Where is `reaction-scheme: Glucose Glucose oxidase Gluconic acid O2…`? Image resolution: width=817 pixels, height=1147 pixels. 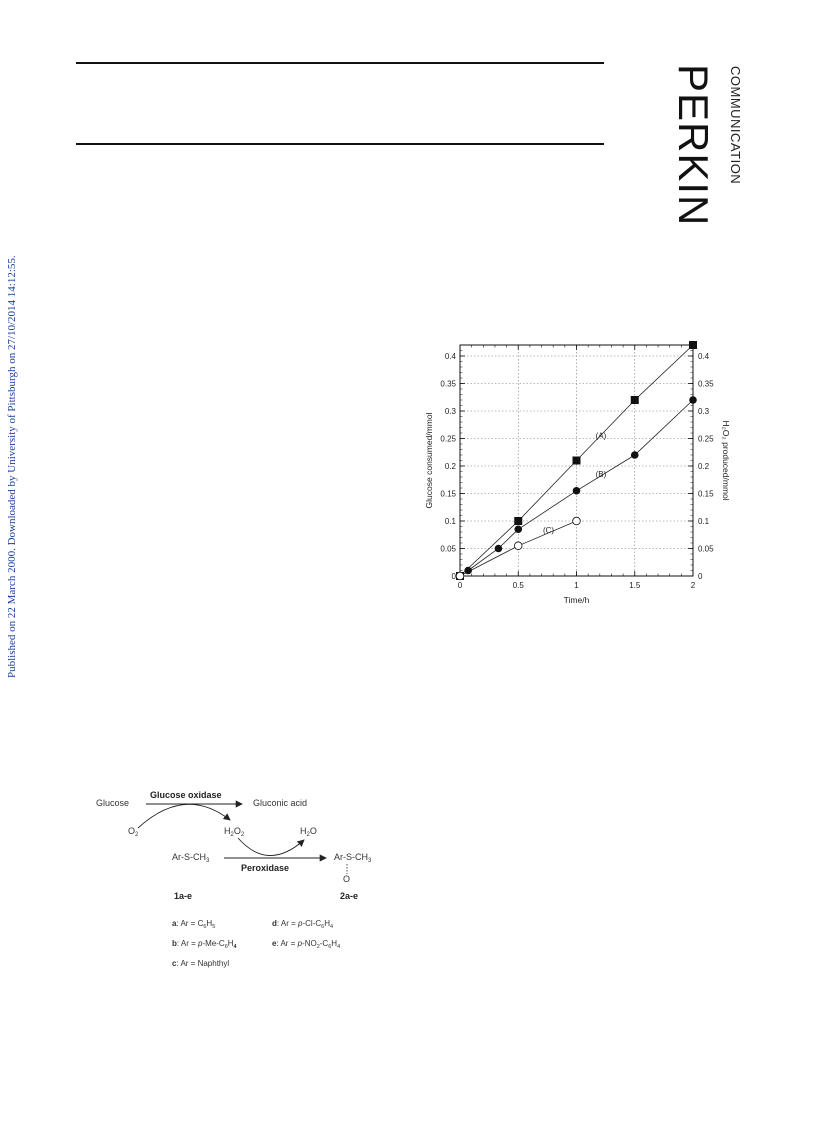
reaction-scheme: Glucose Glucose oxidase Gluconic acid O2… is located at coordinates (234, 879).